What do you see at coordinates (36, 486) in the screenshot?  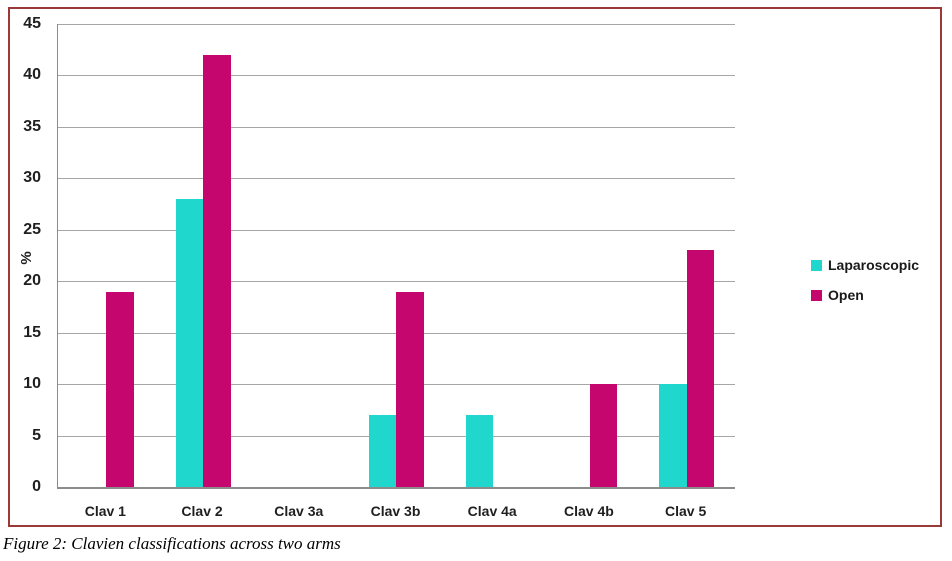 I see `y-tick-label: 0` at bounding box center [36, 486].